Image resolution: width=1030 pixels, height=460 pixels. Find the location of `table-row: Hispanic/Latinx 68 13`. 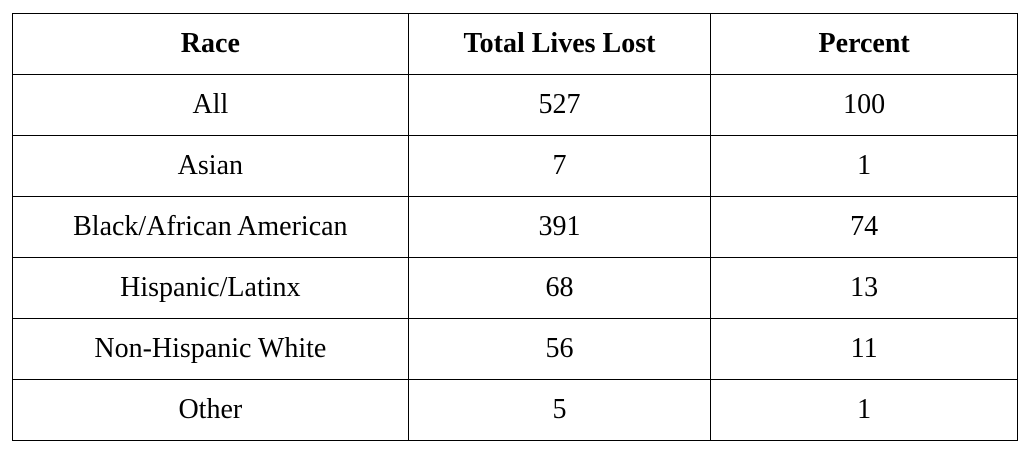

table-row: Hispanic/Latinx 68 13 is located at coordinates (515, 288).